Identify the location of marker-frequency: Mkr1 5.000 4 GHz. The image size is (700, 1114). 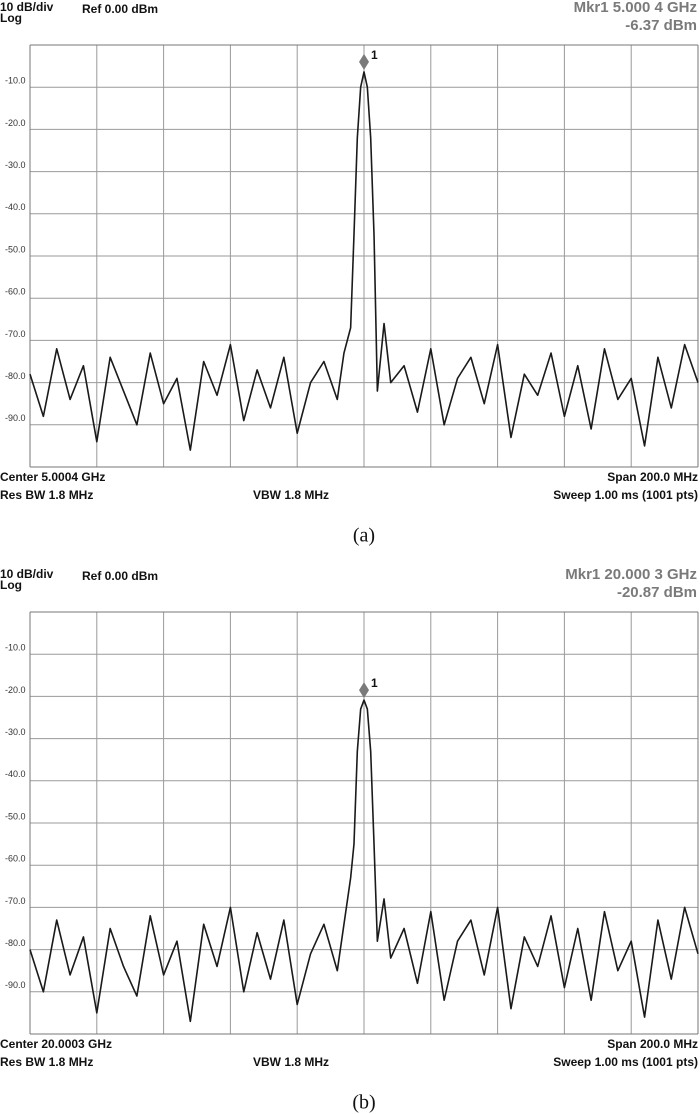
(635, 8).